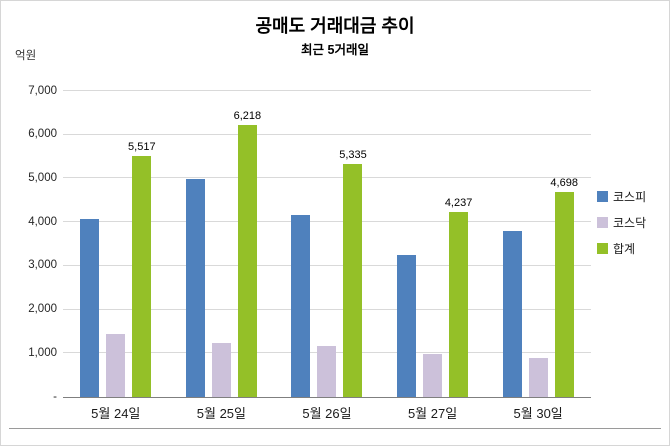  Describe the element at coordinates (564, 287) in the screenshot. I see `bar-합계: 4,698` at that location.